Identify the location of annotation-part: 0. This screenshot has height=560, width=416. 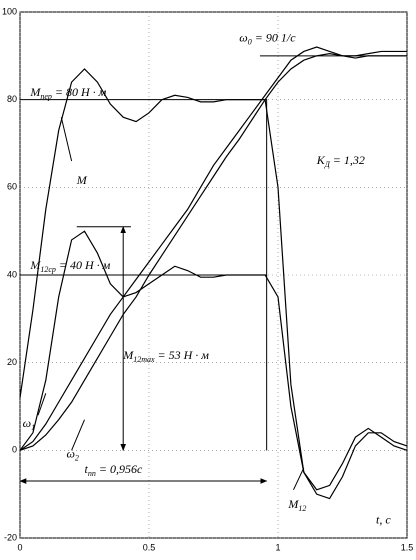
(250, 42).